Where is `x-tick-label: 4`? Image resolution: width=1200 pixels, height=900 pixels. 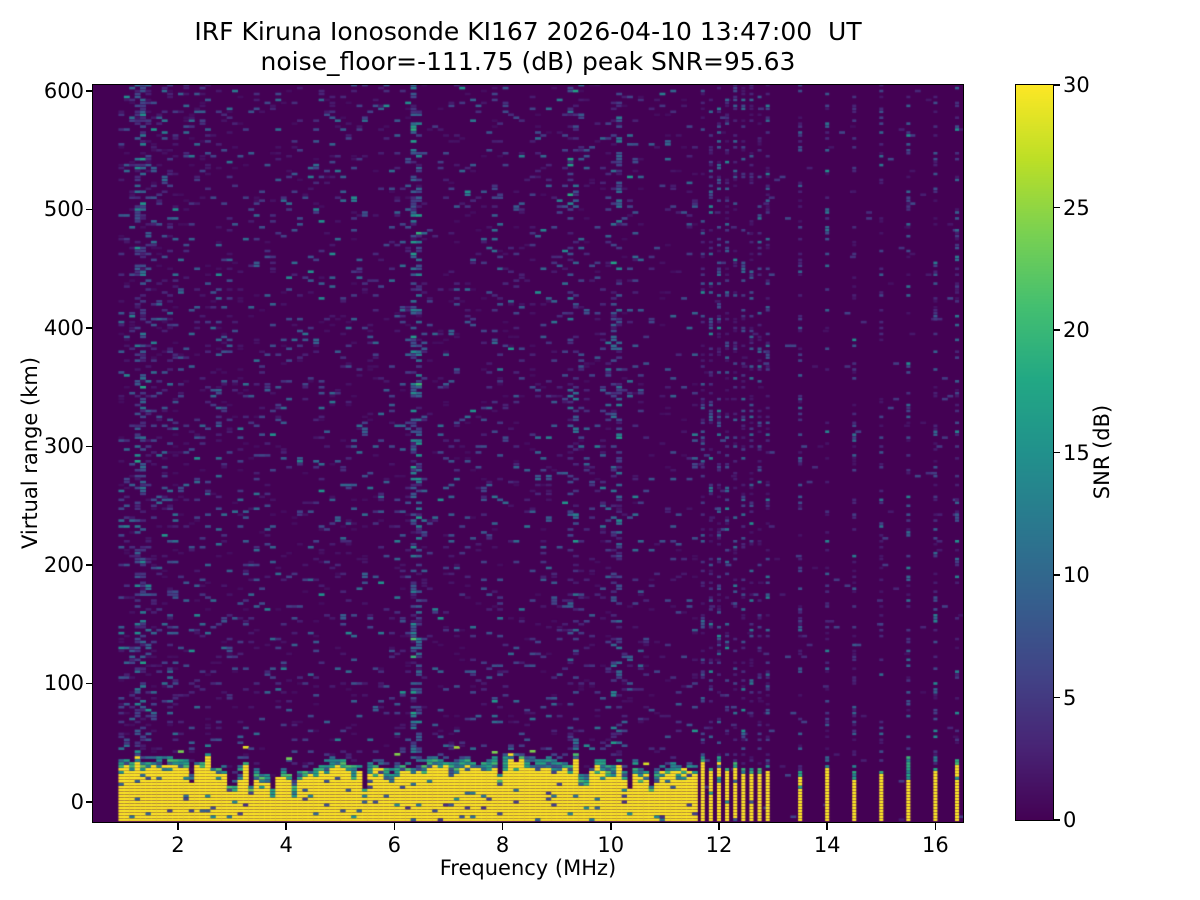
x-tick-label: 4 is located at coordinates (286, 845).